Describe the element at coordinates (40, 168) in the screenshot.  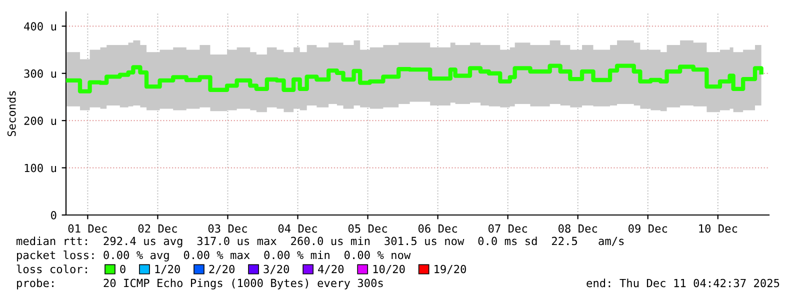
I see `y-tick-label: 100 u` at that location.